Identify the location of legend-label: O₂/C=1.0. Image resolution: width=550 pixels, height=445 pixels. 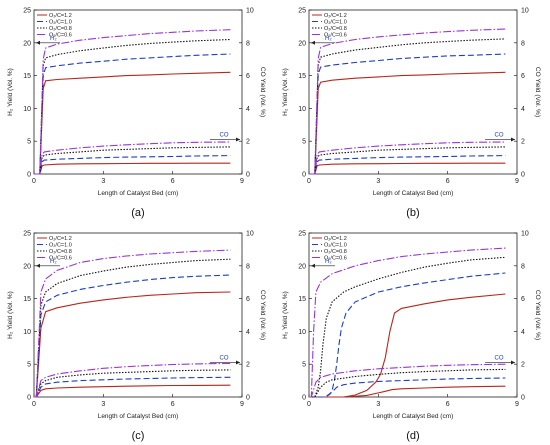
(60, 246).